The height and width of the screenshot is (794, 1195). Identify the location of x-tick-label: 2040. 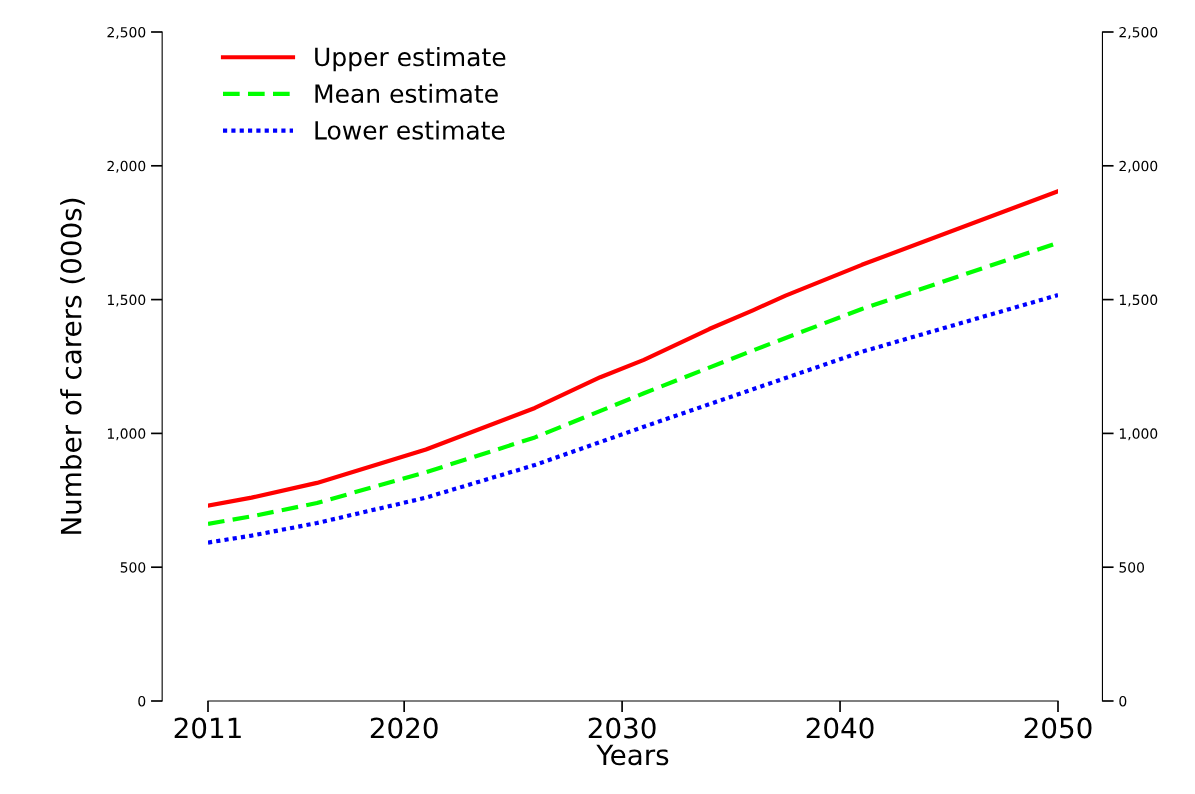
(840, 728).